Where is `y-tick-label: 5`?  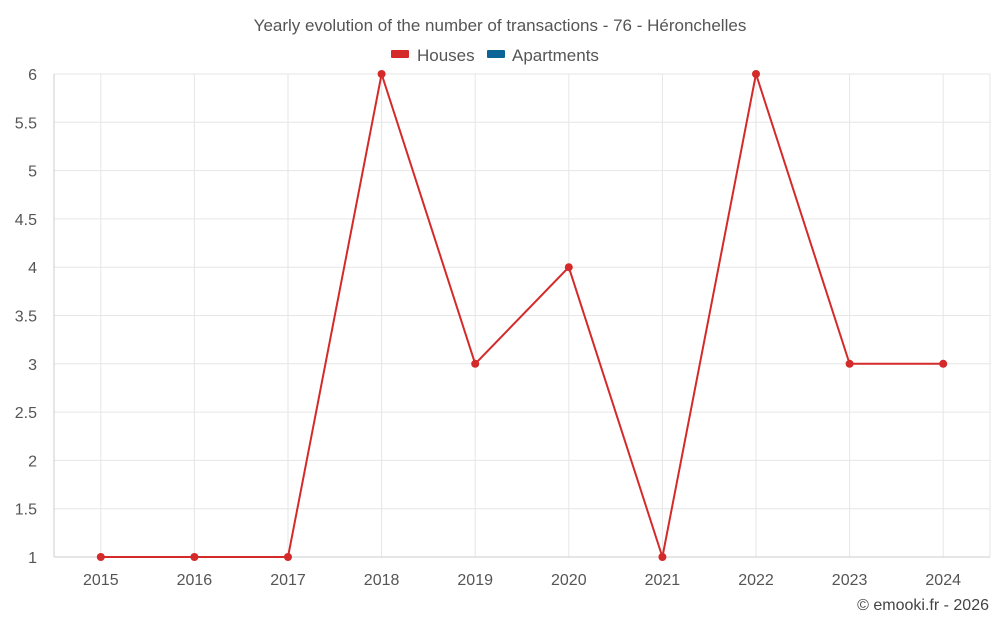
y-tick-label: 5 is located at coordinates (32, 172).